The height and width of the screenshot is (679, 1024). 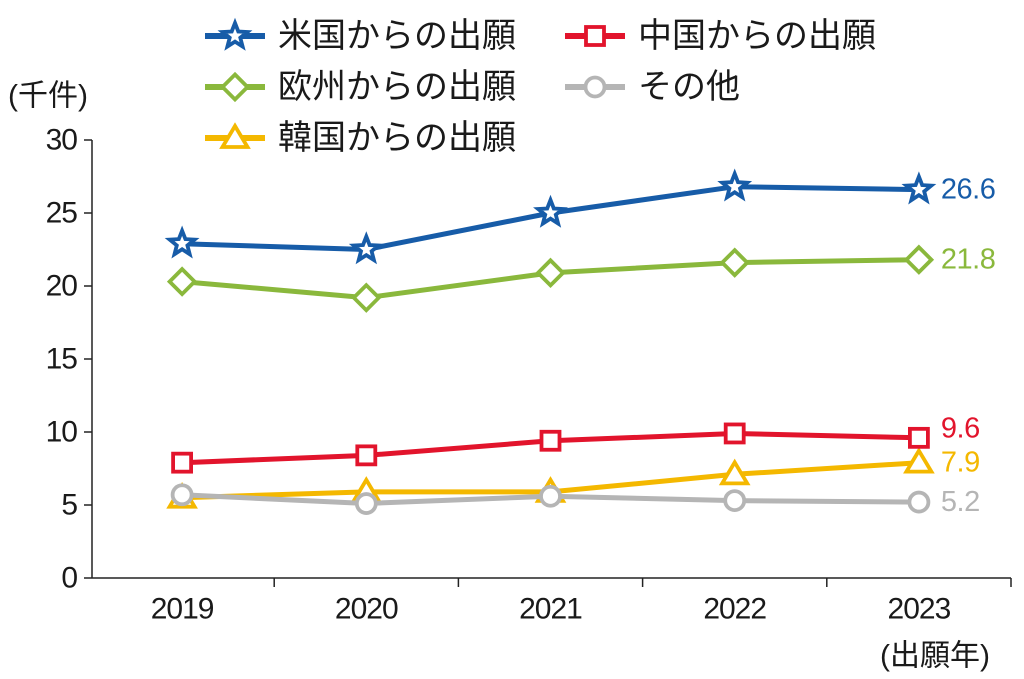 What do you see at coordinates (69, 578) in the screenshot?
I see `y-tick-label: 0` at bounding box center [69, 578].